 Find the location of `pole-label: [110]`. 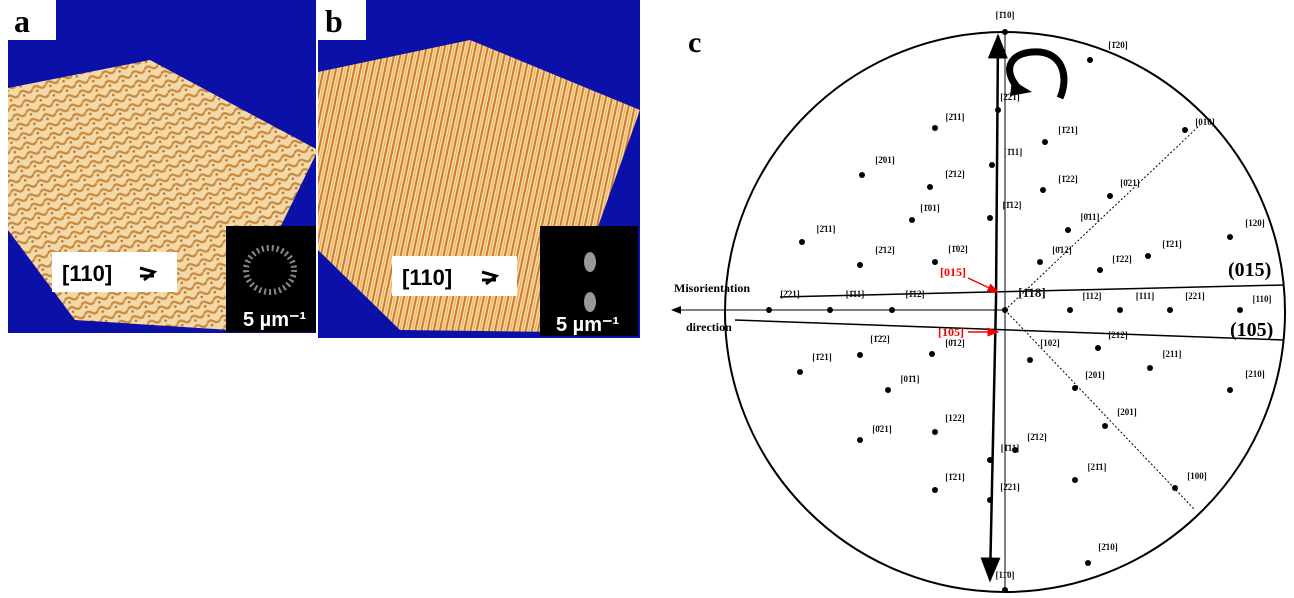

pole-label: [110] is located at coordinates (1262, 299).